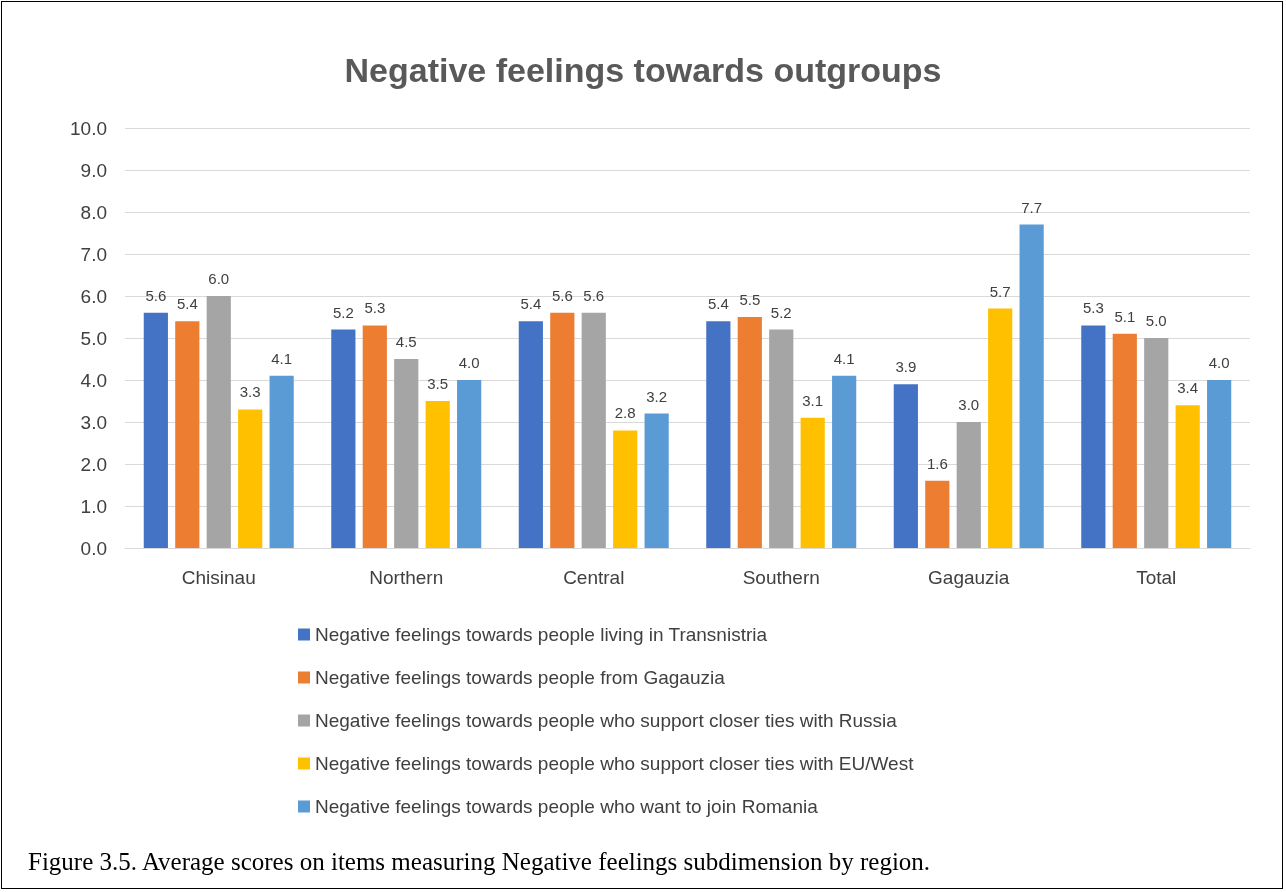 This screenshot has width=1286, height=892. What do you see at coordinates (969, 577) in the screenshot?
I see `x-tick-label: Gagauzia` at bounding box center [969, 577].